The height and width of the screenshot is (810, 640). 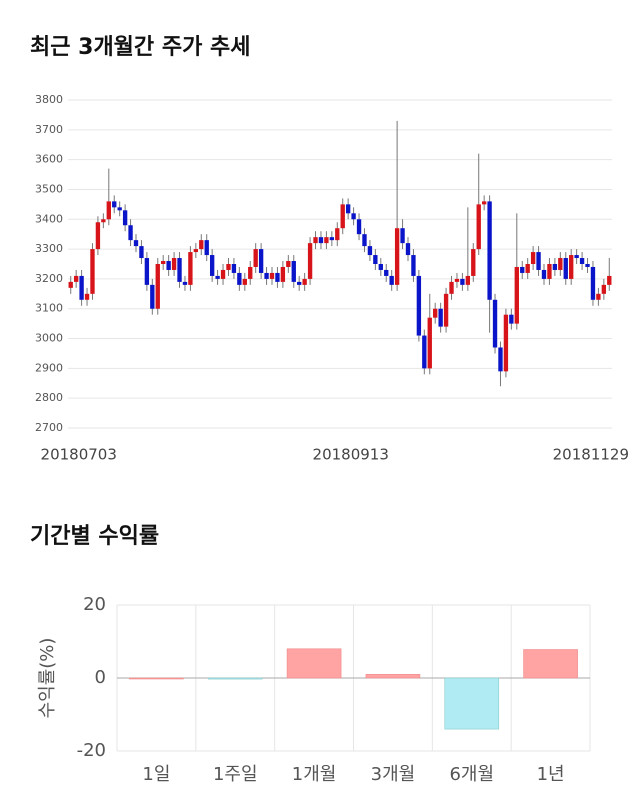 I want to click on y-tick-label: 3400, so click(x=49, y=218).